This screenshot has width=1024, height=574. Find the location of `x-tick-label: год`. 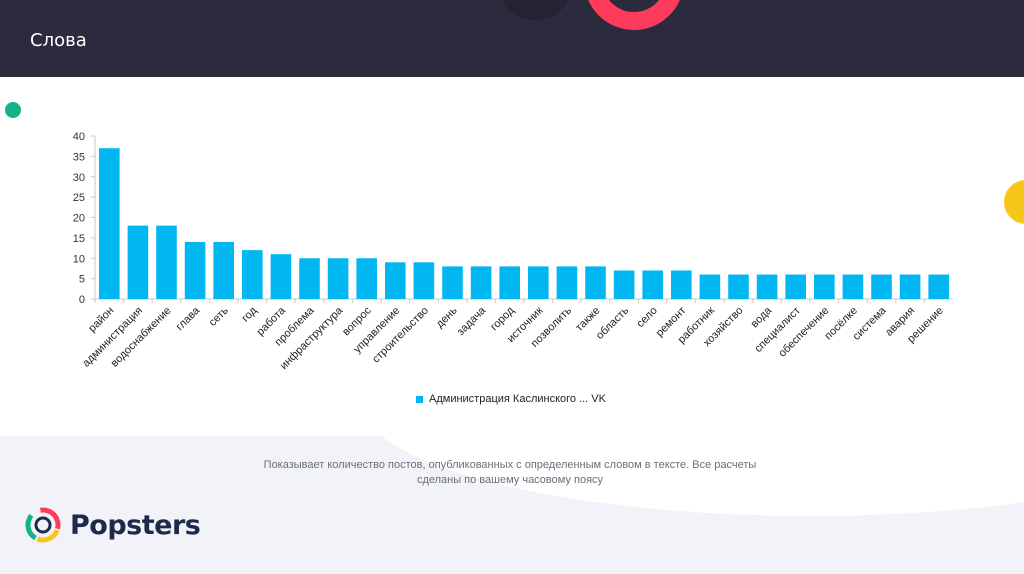

x-tick-label: год is located at coordinates (250, 314).